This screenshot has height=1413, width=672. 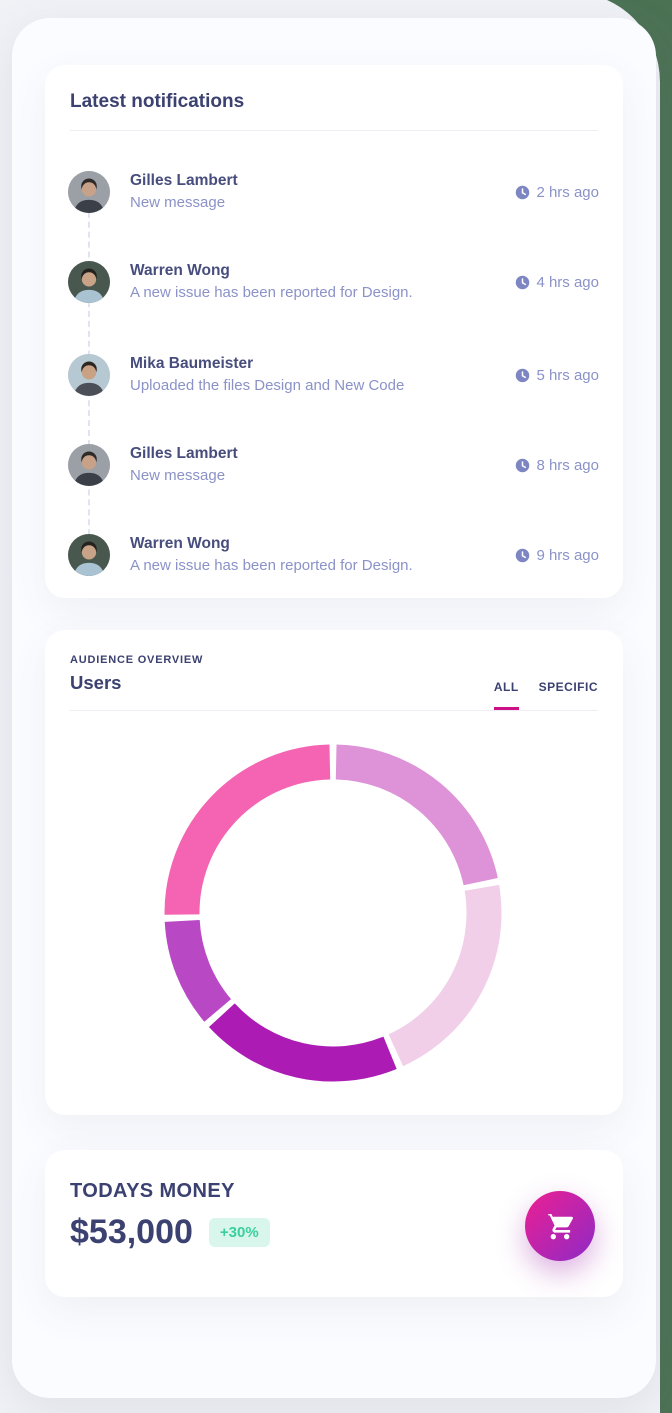 I want to click on notification-time: 8 hrs ago, so click(x=557, y=465).